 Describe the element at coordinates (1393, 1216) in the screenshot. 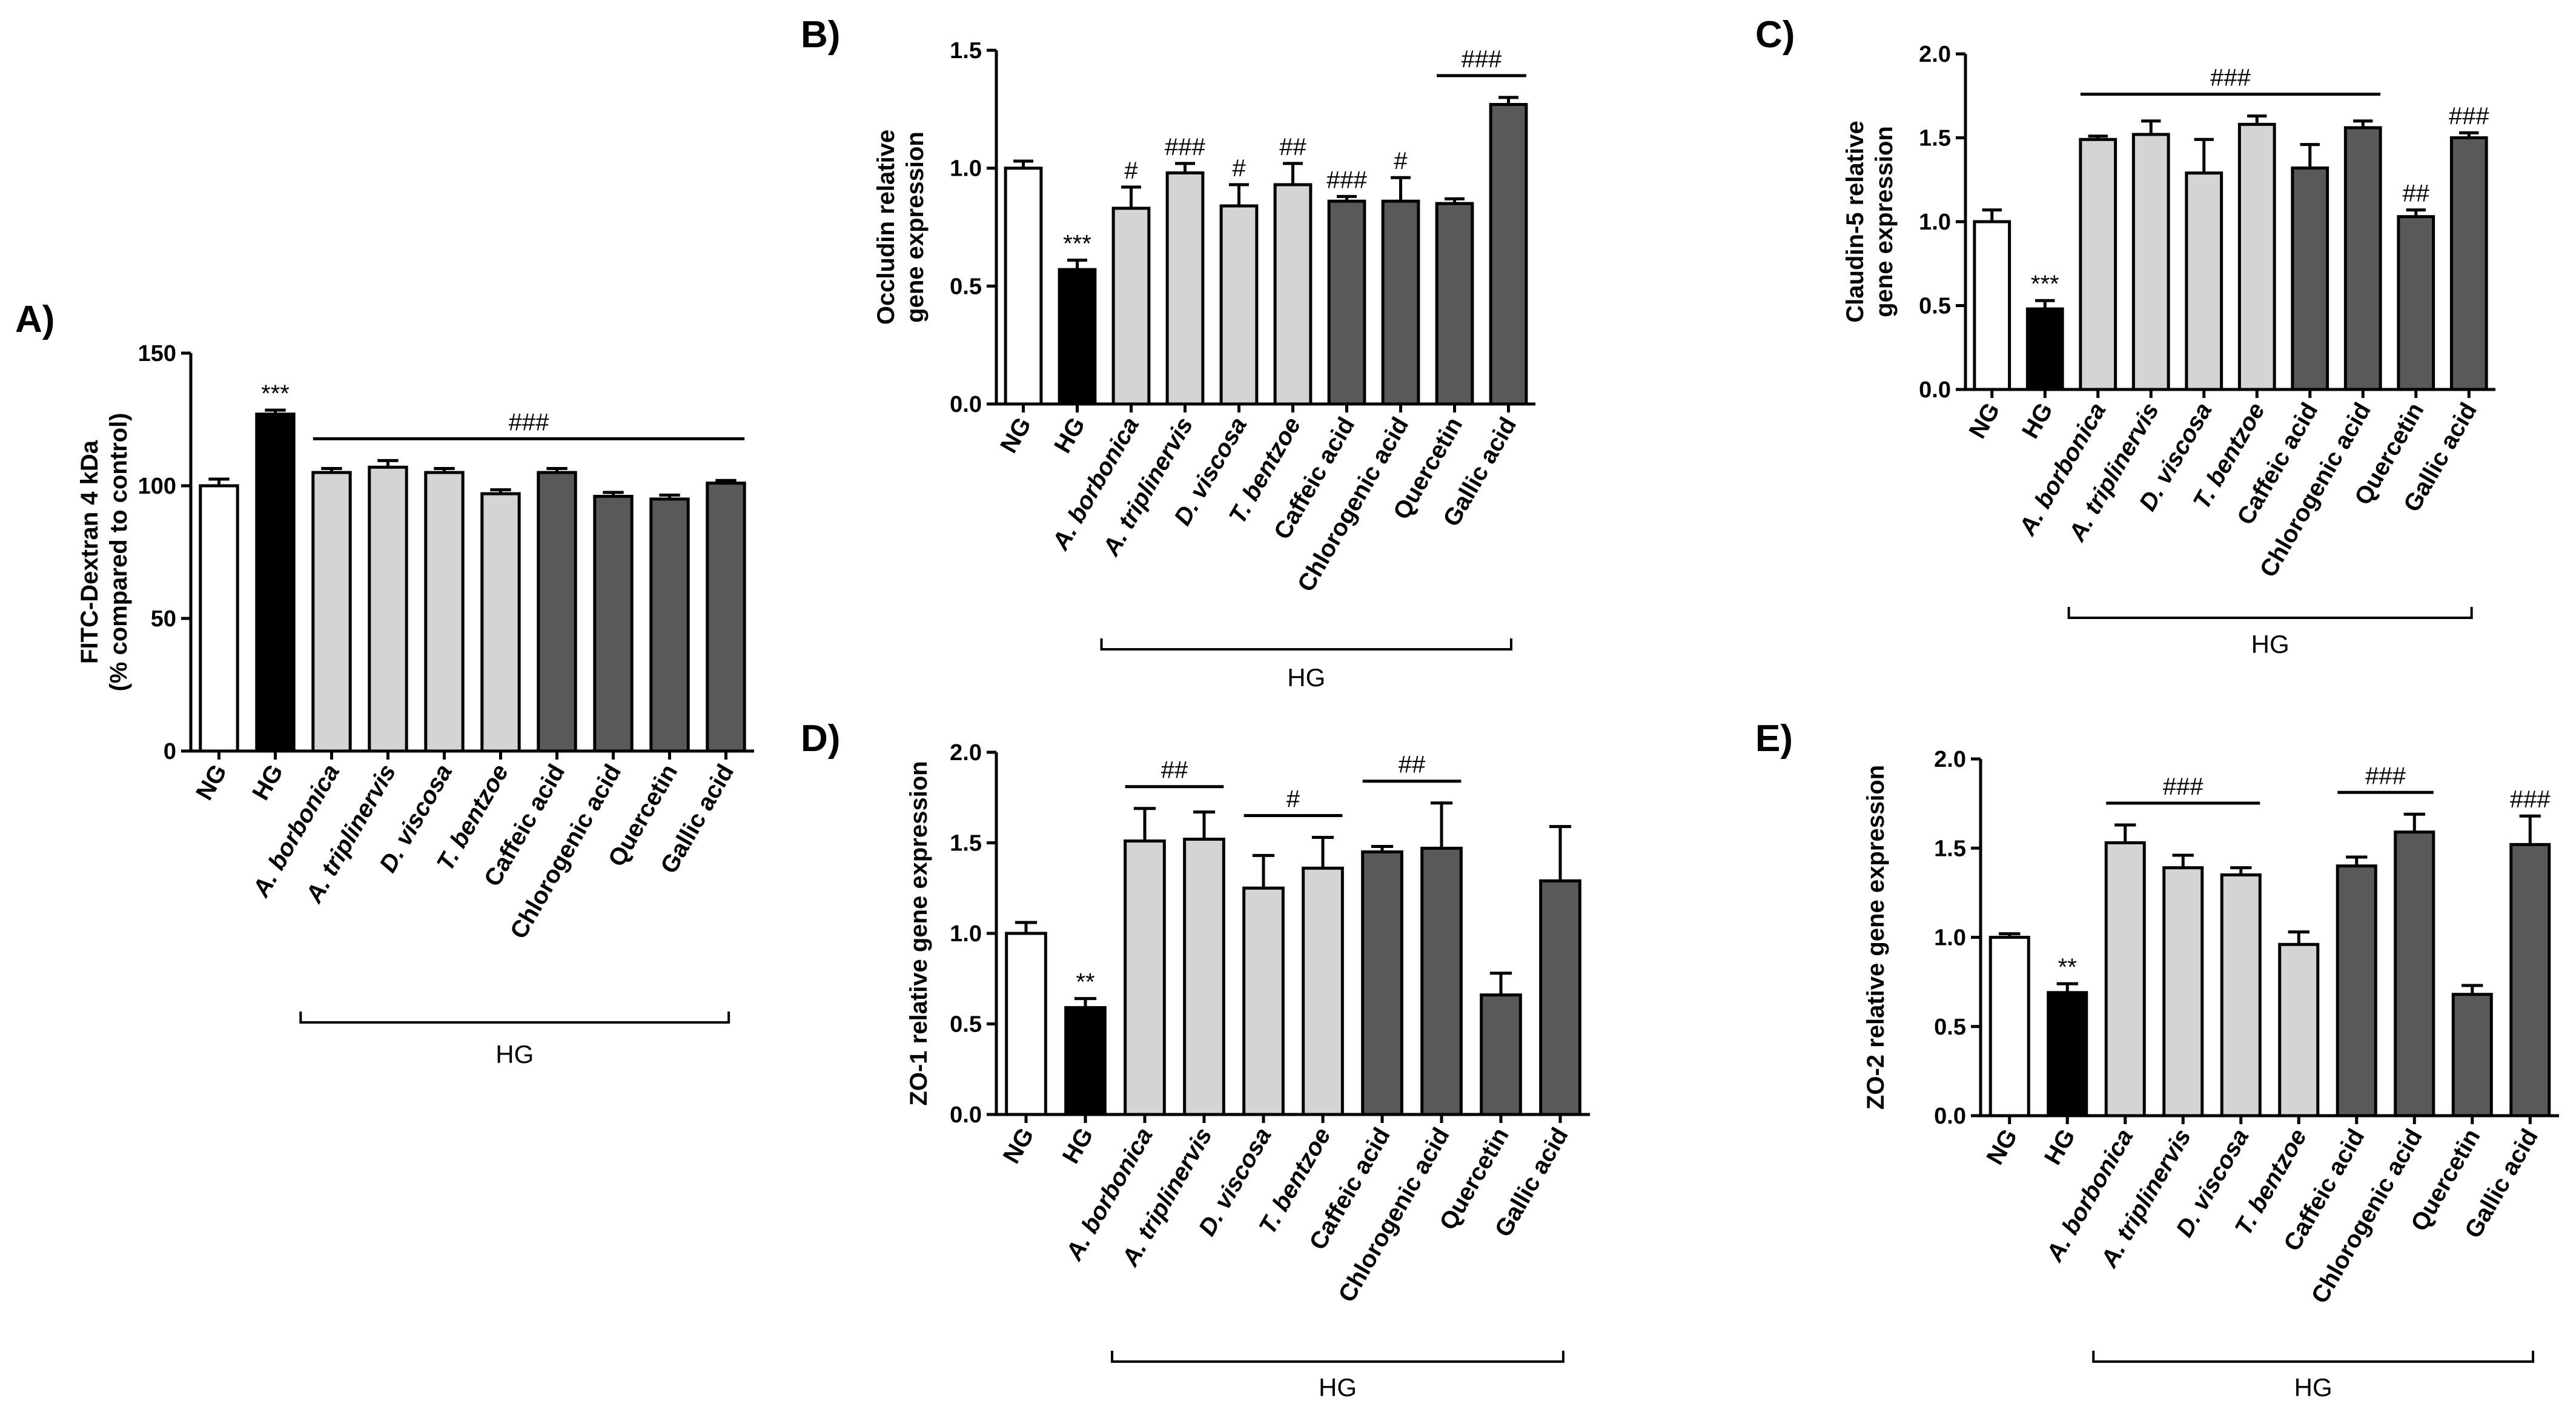

I see `x-category-label: Chlorogenic acid` at that location.